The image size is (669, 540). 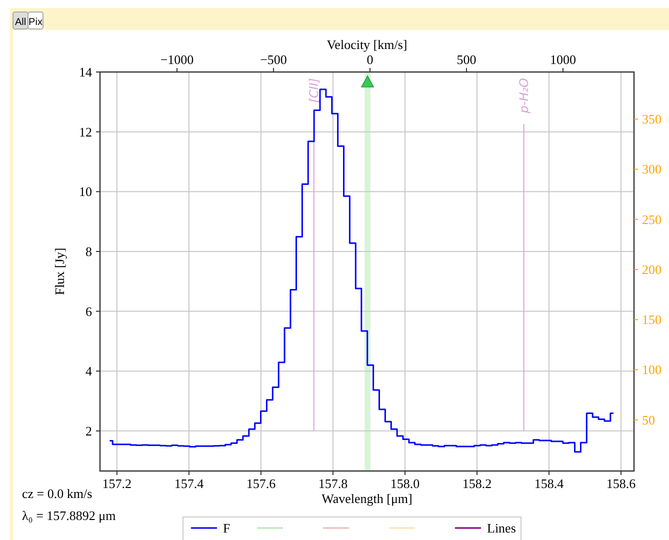 I want to click on y-tick-label: 8, so click(x=89, y=251).